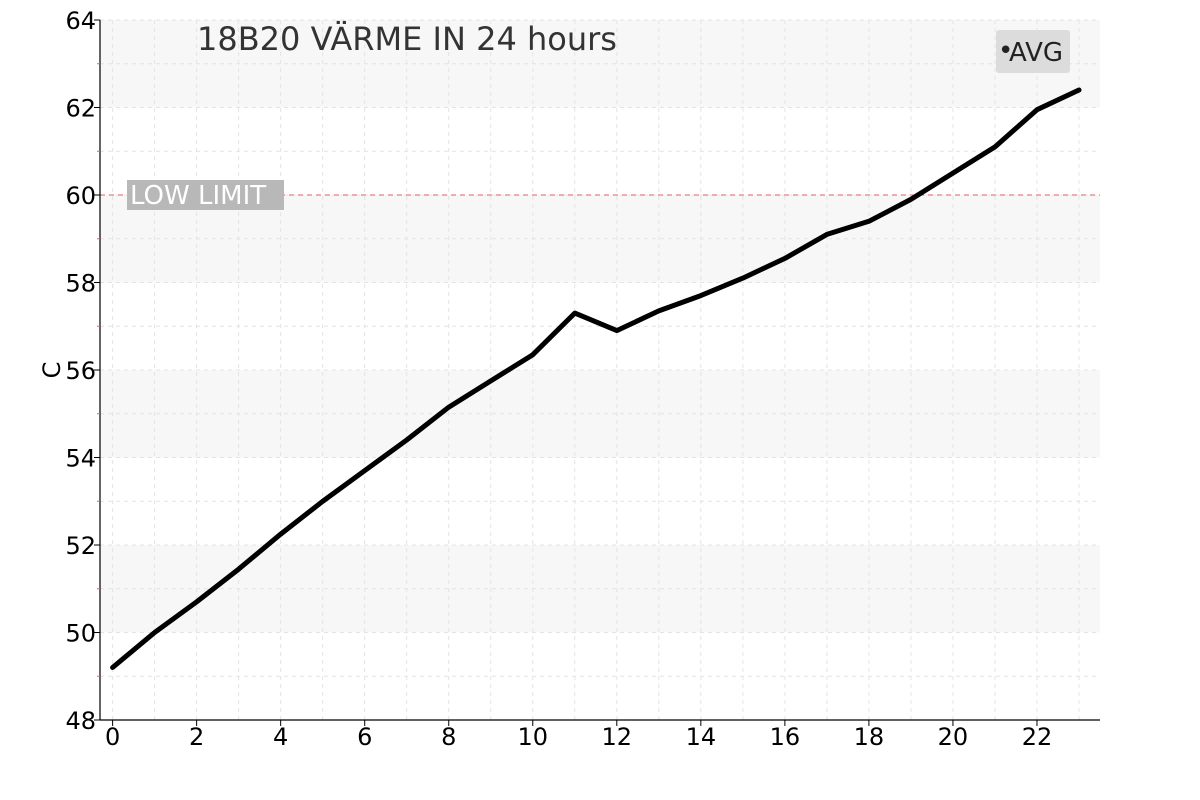  Describe the element at coordinates (364, 737) in the screenshot. I see `x-tick-label: 6` at that location.